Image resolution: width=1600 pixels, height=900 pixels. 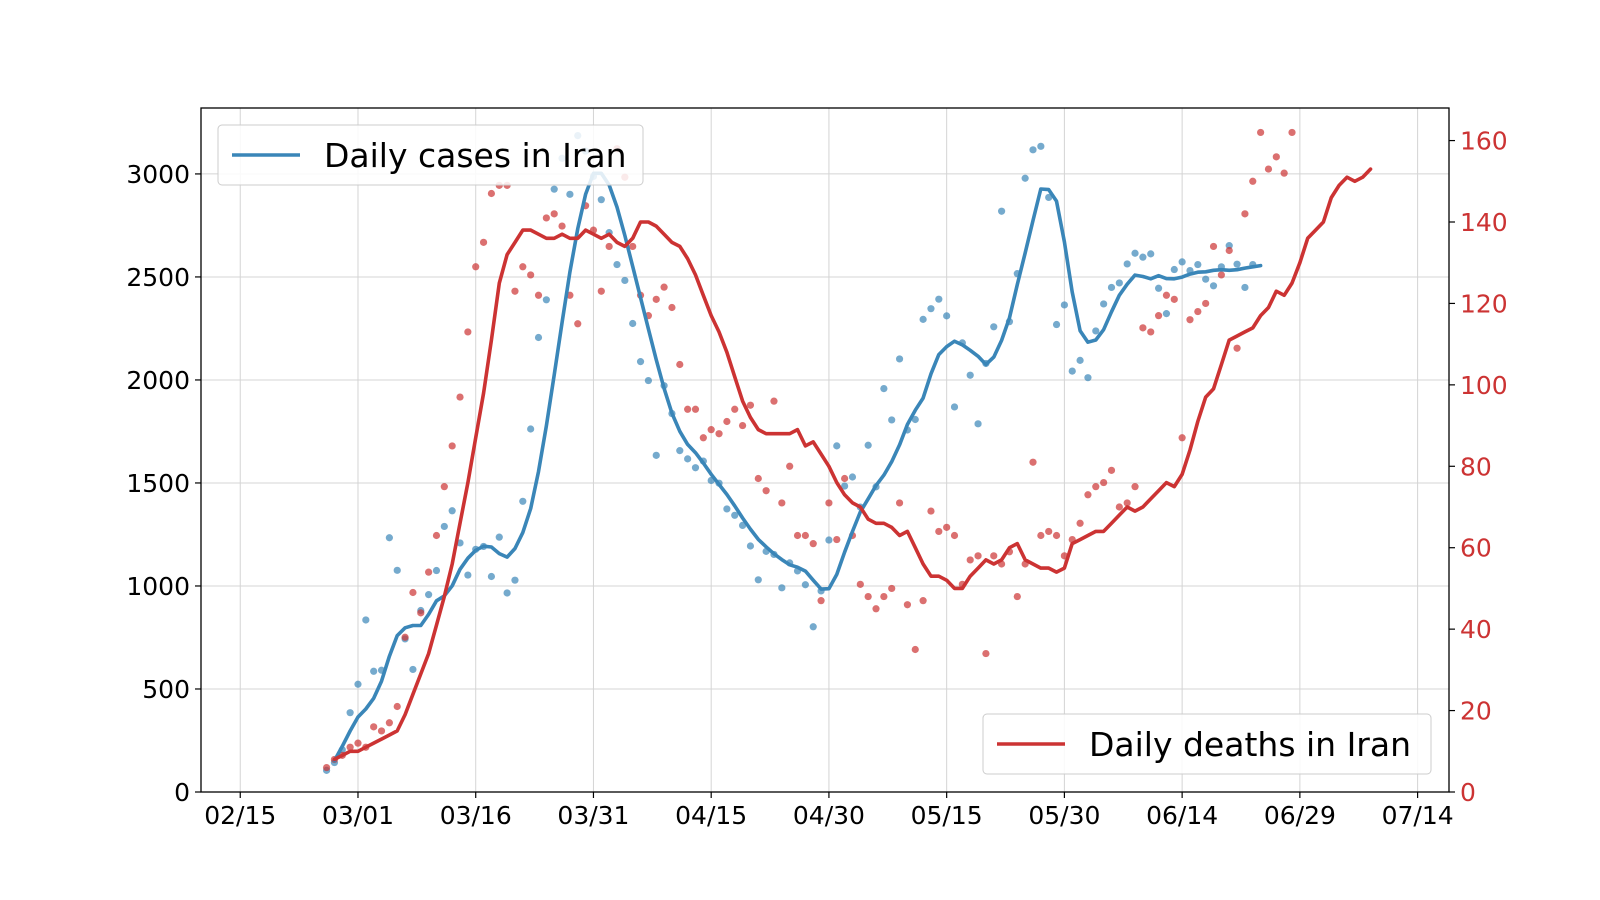 I want to click on y-right-tick-label: 40, so click(x=1476, y=629).